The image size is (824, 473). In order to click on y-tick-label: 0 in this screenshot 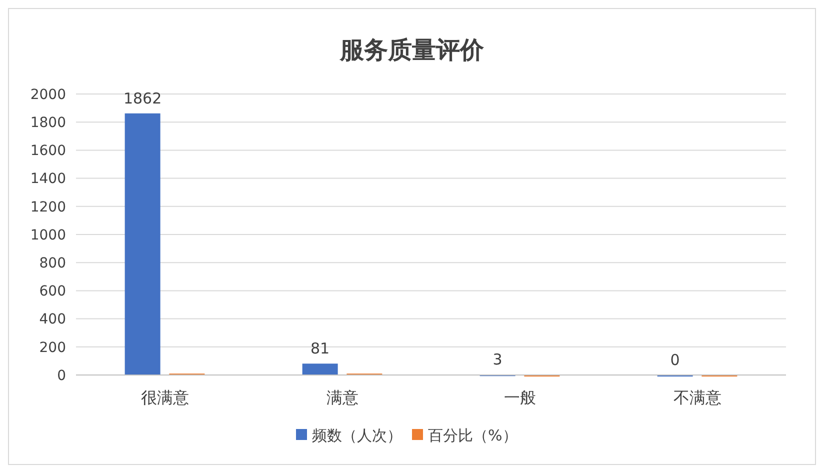, I will do `click(61, 376)`.